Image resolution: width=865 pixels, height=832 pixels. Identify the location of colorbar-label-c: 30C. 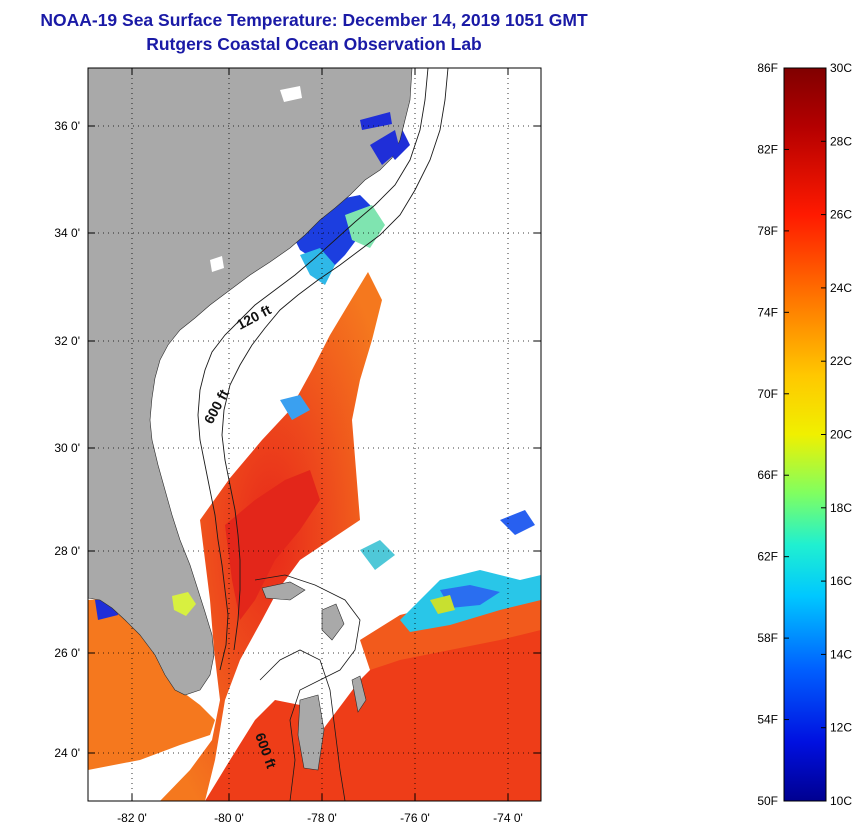
(841, 68).